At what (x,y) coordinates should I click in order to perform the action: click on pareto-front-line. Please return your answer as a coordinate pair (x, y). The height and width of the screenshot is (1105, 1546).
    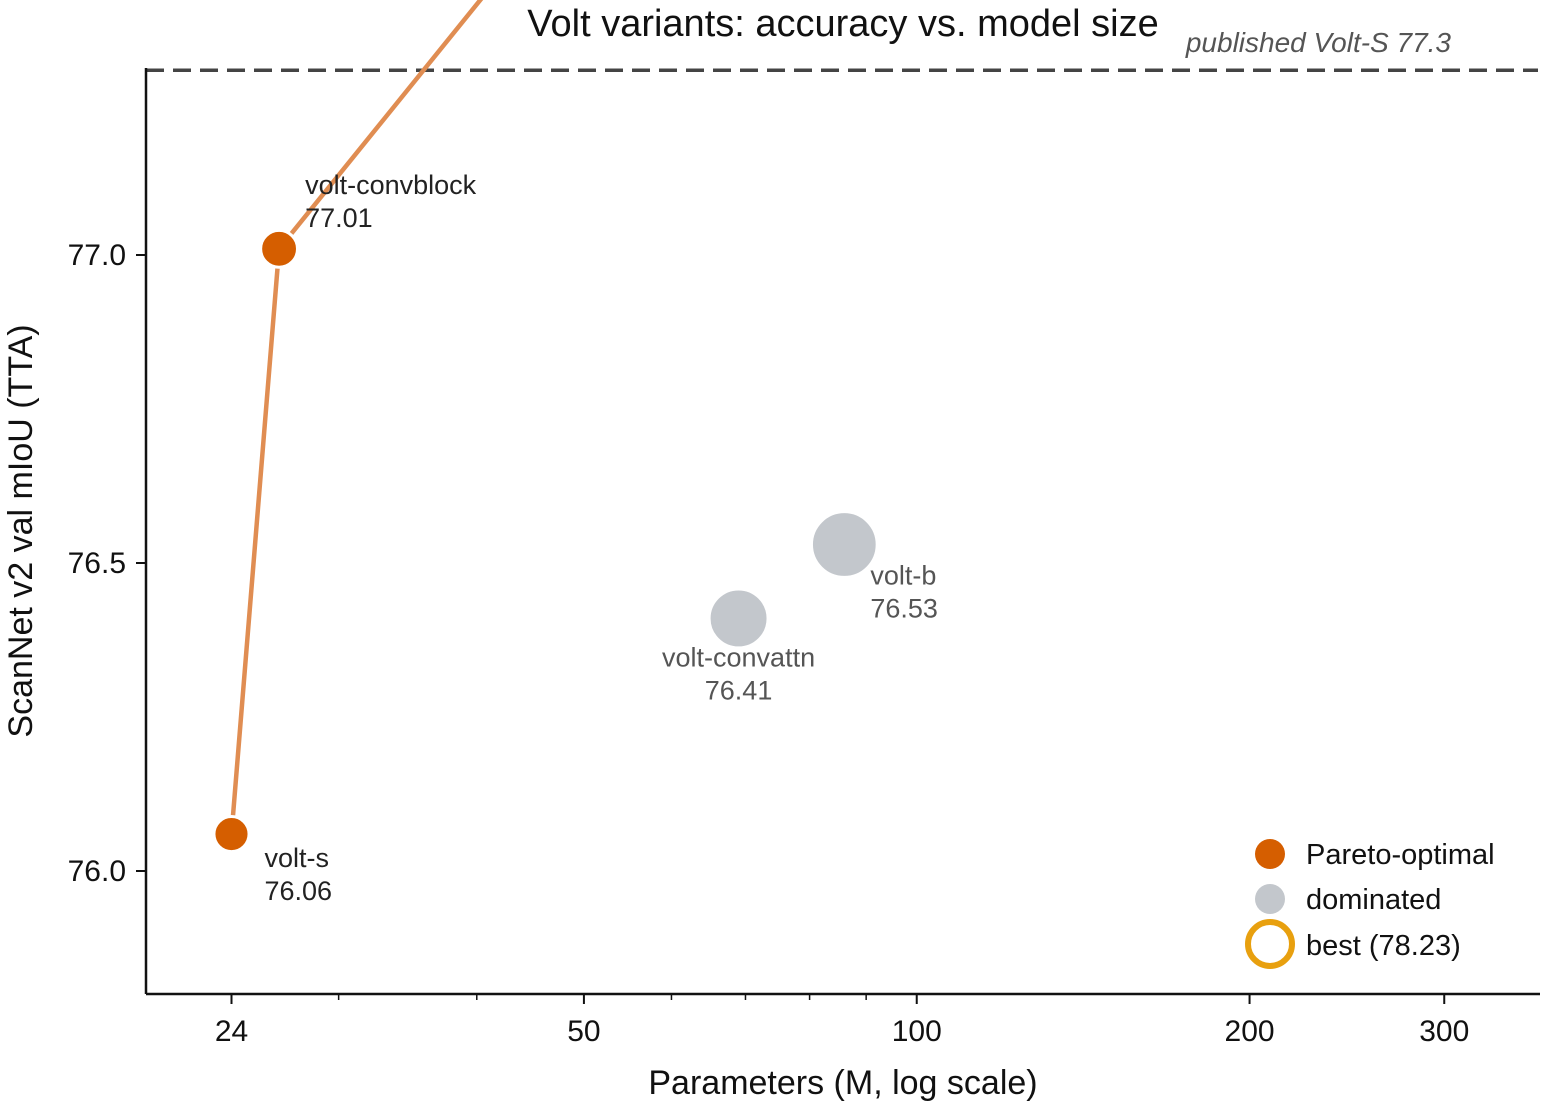
    Looking at the image, I should click on (356, 417).